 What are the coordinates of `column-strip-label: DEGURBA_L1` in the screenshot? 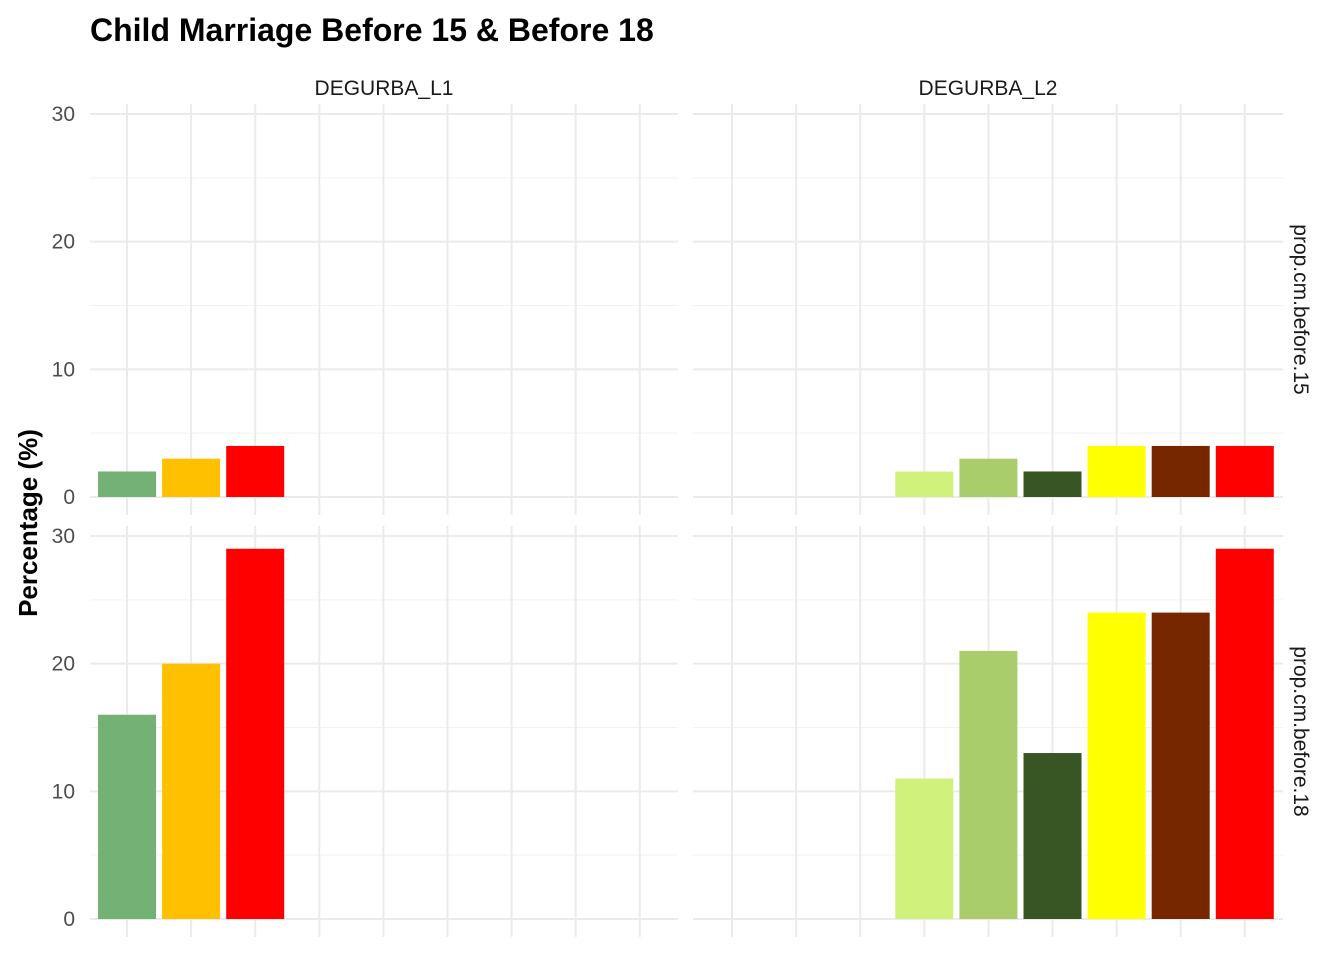 It's located at (384, 88).